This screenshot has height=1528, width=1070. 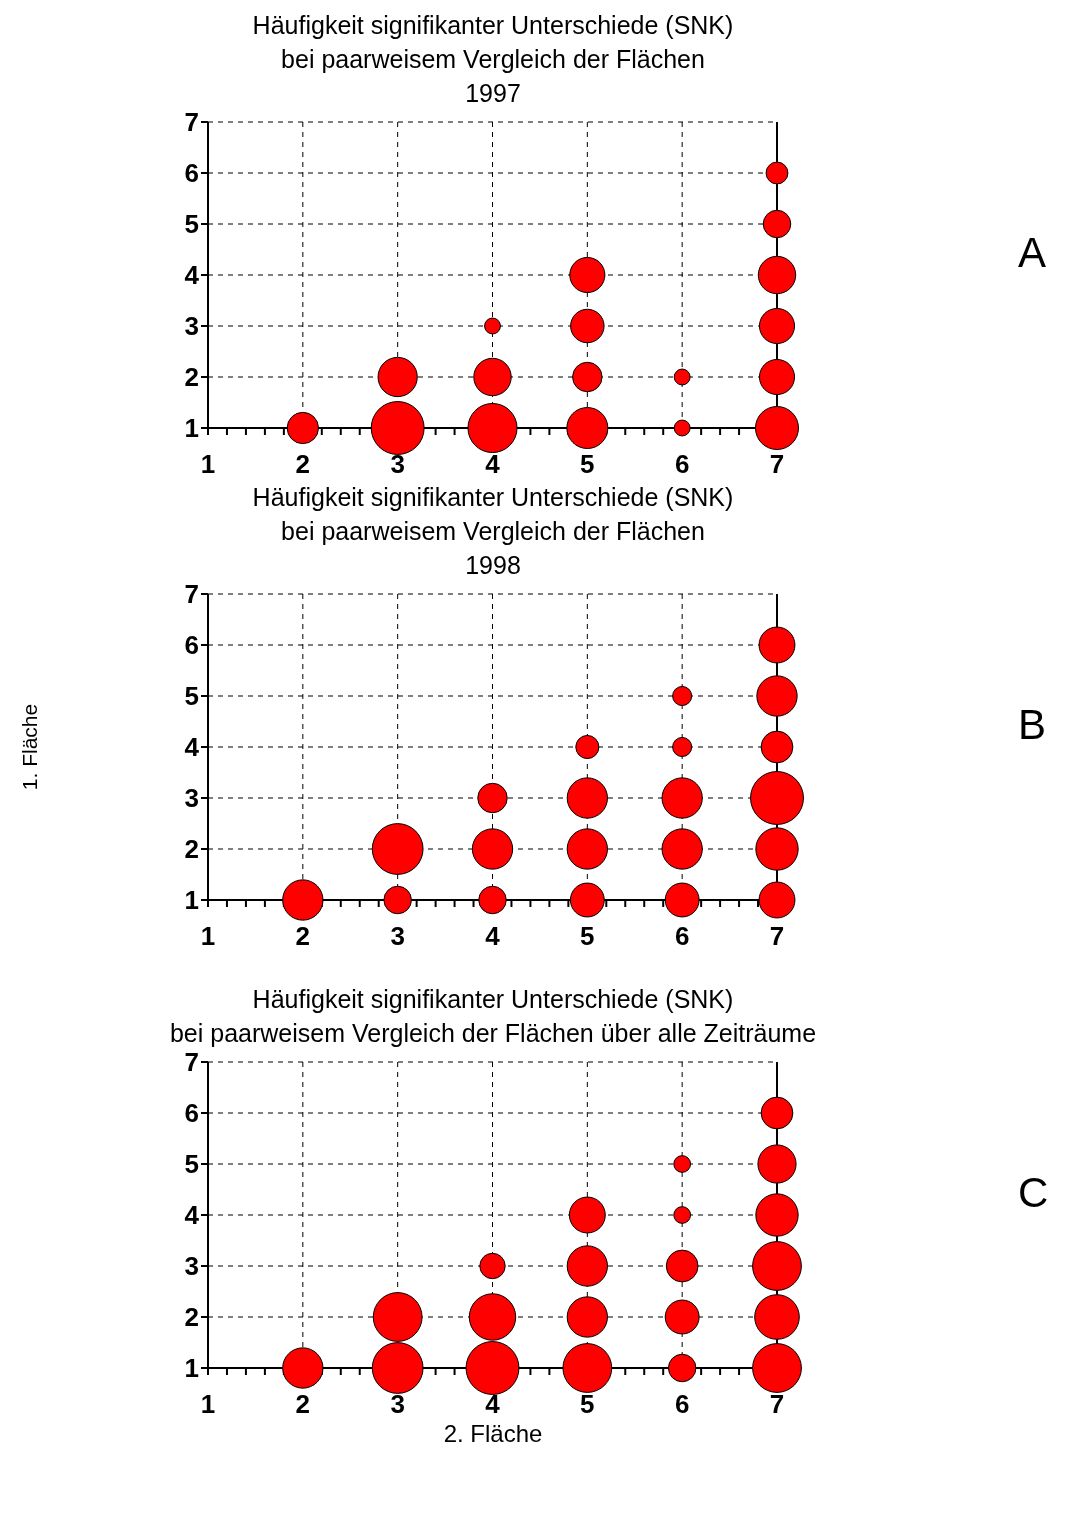 What do you see at coordinates (1032, 253) in the screenshot?
I see `text: A` at bounding box center [1032, 253].